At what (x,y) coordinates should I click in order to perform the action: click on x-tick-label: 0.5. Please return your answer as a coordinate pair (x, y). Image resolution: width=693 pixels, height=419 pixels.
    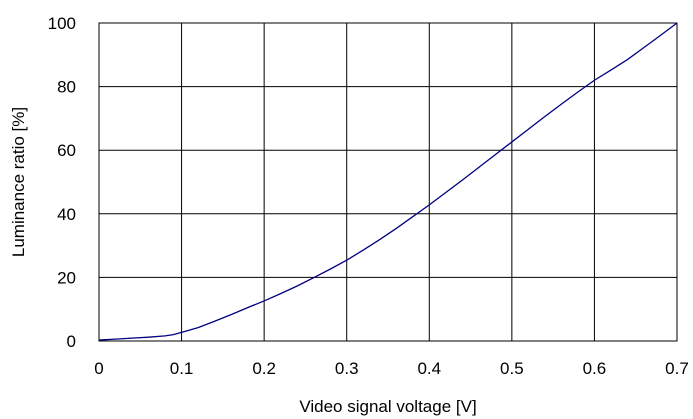
    Looking at the image, I should click on (512, 368).